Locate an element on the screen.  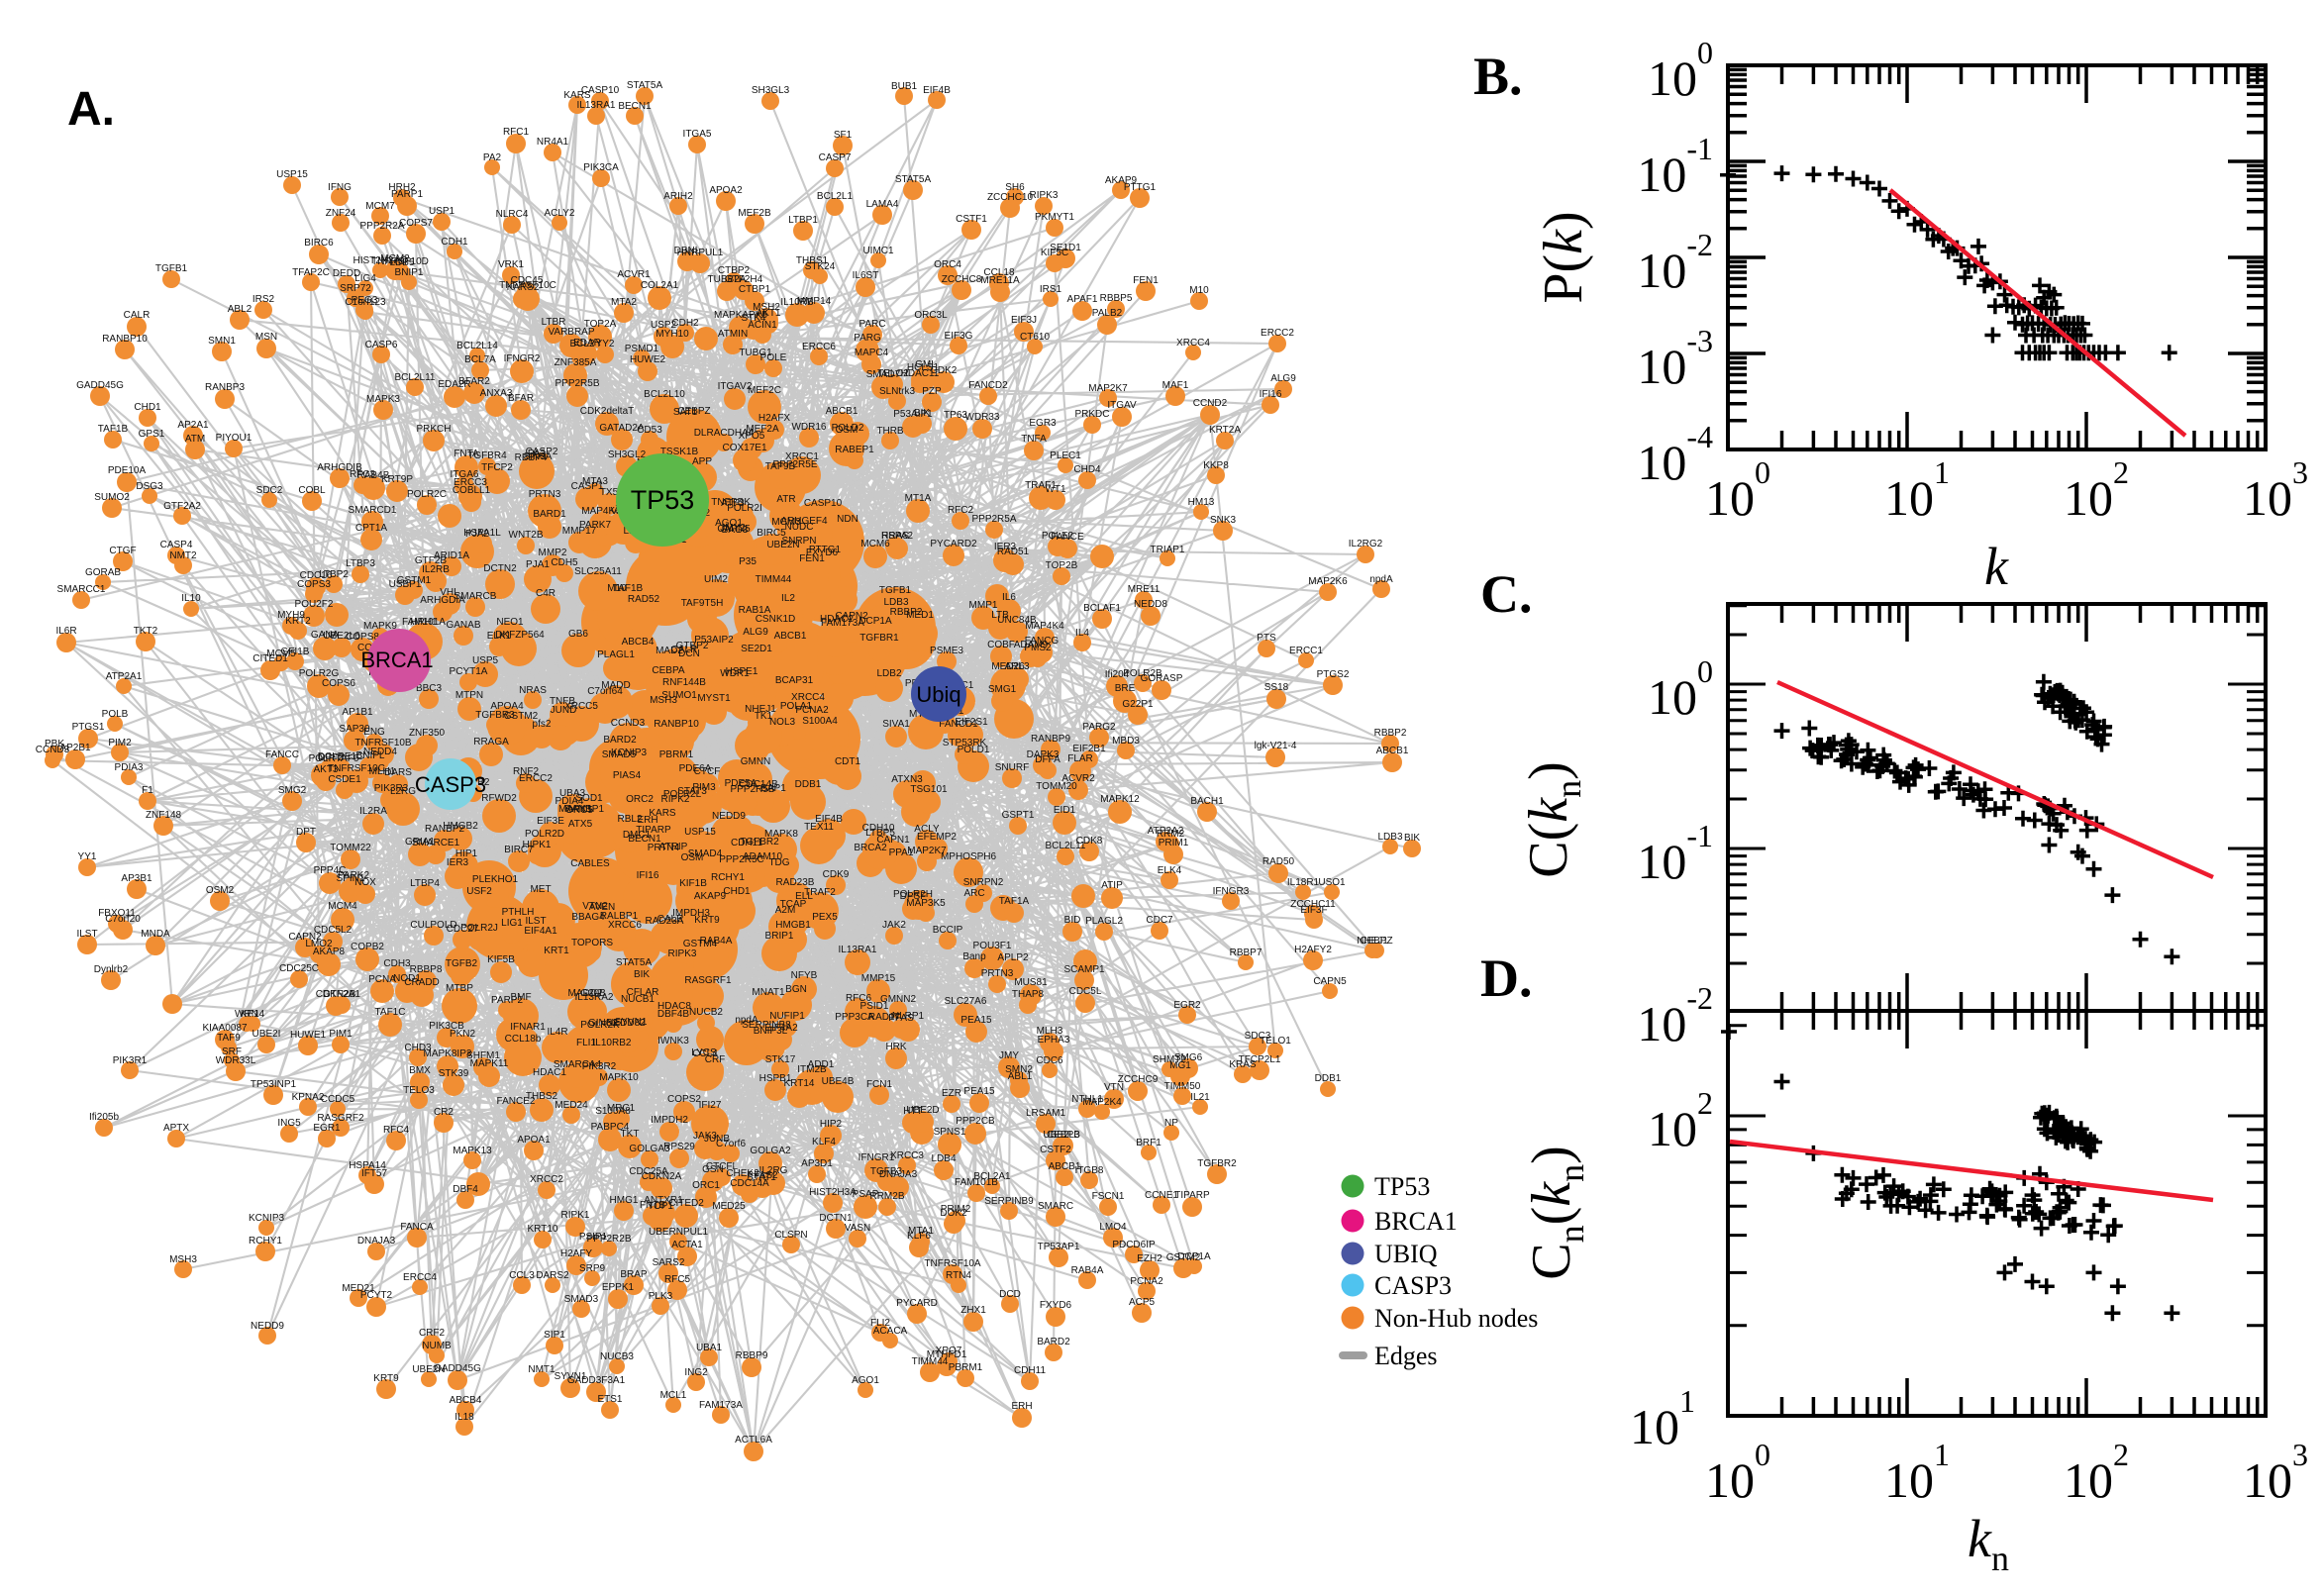
svg-text: SPIN1 is located at coordinates (351, 878).